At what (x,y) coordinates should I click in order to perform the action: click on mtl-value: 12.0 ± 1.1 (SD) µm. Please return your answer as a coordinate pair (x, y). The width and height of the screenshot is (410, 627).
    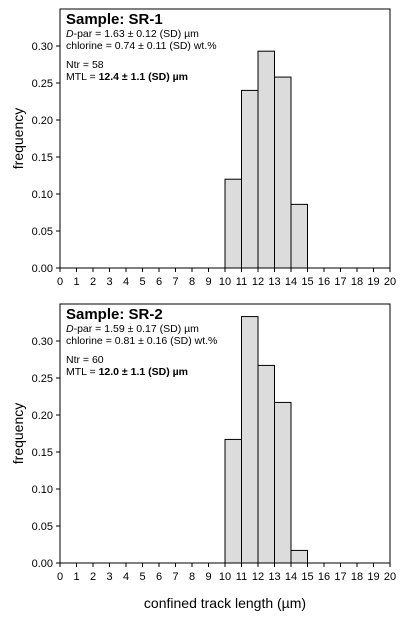
    Looking at the image, I should click on (143, 372).